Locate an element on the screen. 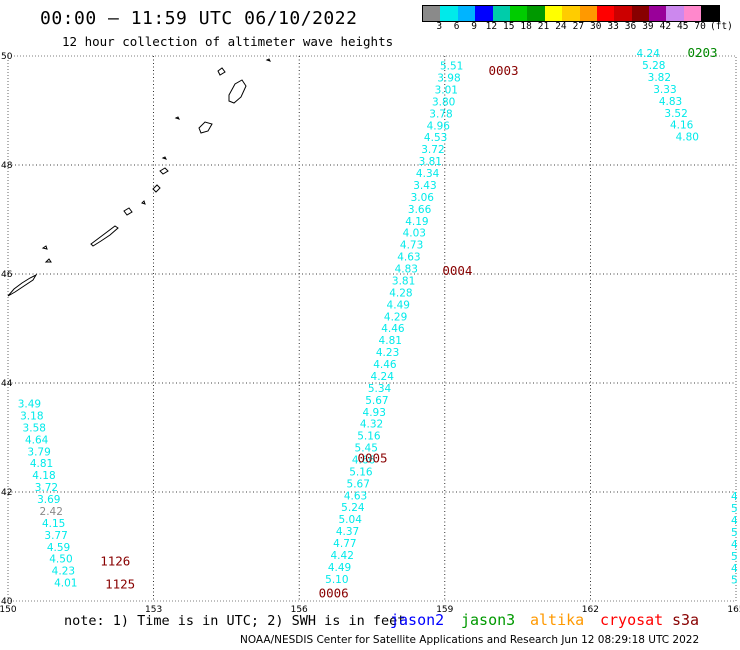 The width and height of the screenshot is (740, 650). legend-jason3: jason3 is located at coordinates (488, 620).